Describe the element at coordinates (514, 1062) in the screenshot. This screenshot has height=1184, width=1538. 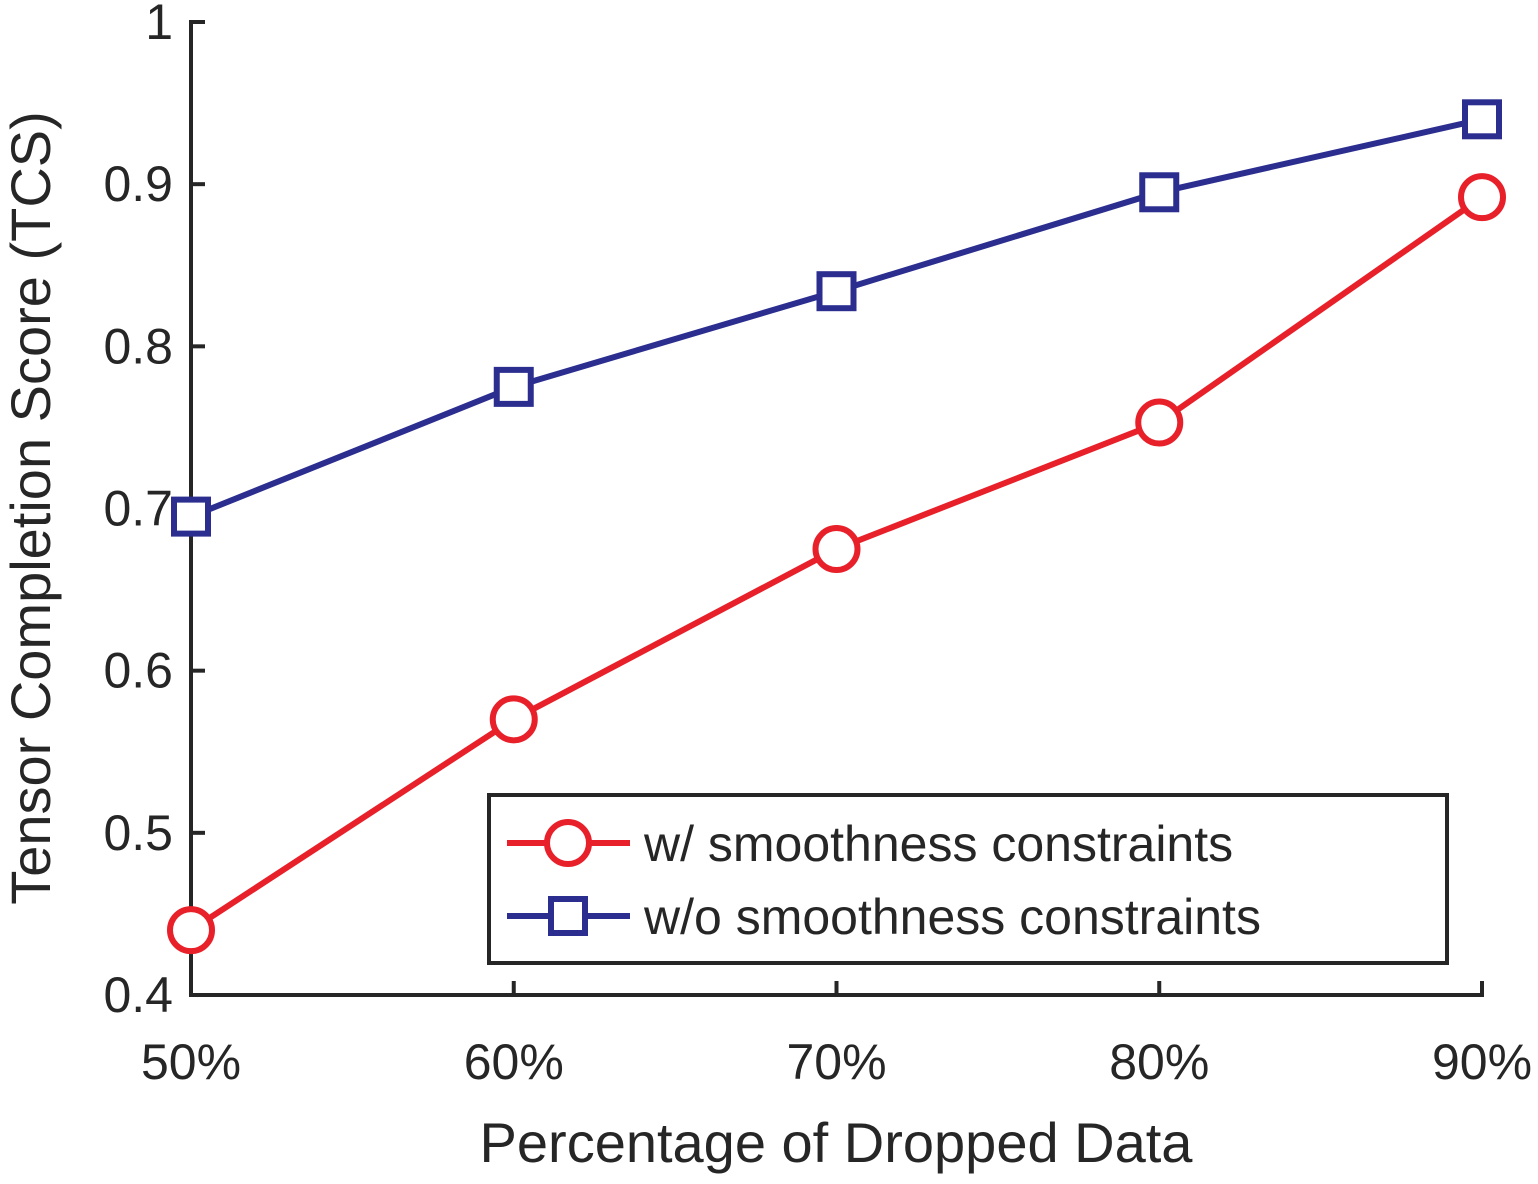
I see `x-tick-label: 60%` at that location.